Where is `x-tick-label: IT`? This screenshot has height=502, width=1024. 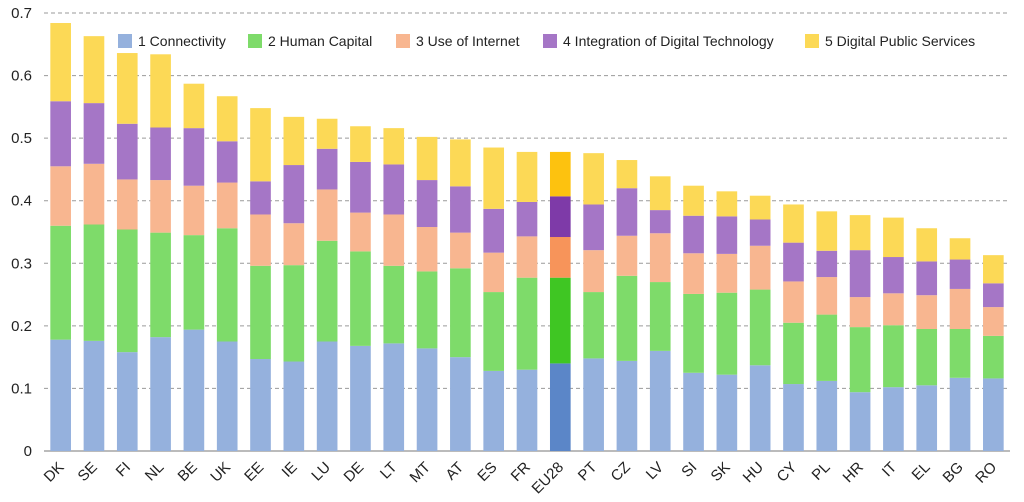 x-tick-label: IT is located at coordinates (889, 469).